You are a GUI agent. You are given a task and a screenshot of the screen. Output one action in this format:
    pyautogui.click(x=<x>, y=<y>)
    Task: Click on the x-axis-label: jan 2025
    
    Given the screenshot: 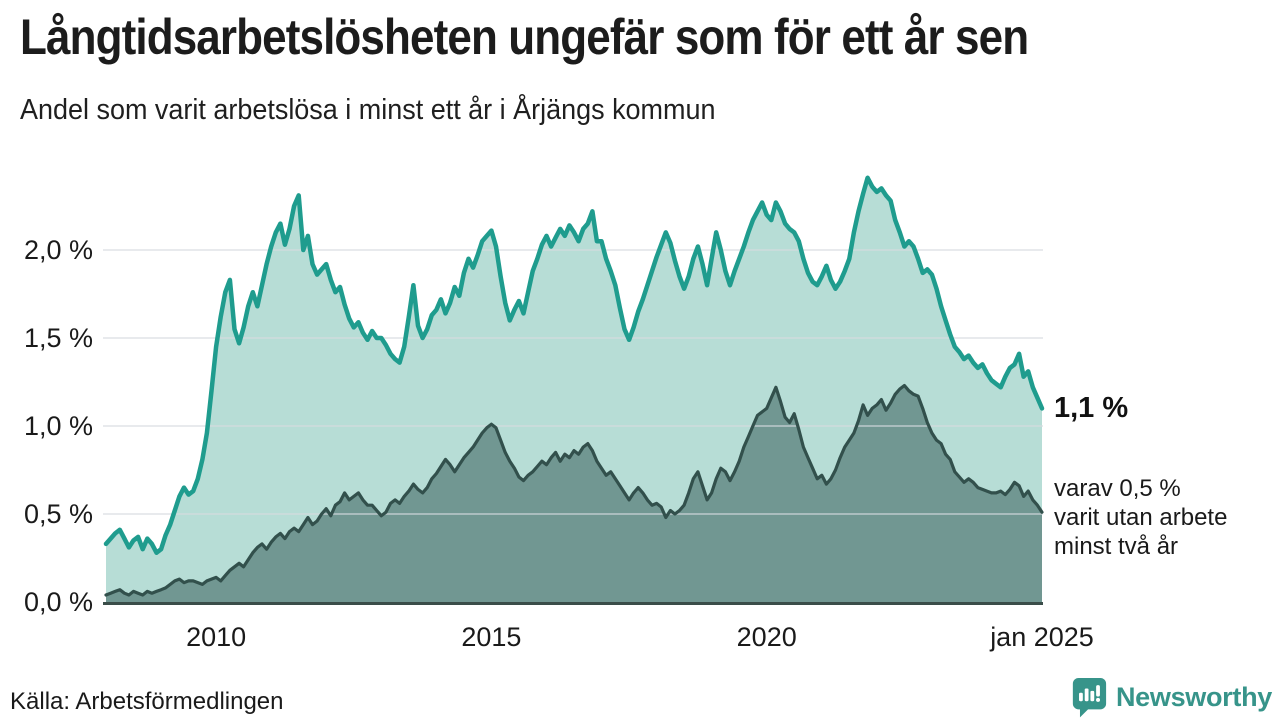 What is the action you would take?
    pyautogui.click(x=1042, y=637)
    